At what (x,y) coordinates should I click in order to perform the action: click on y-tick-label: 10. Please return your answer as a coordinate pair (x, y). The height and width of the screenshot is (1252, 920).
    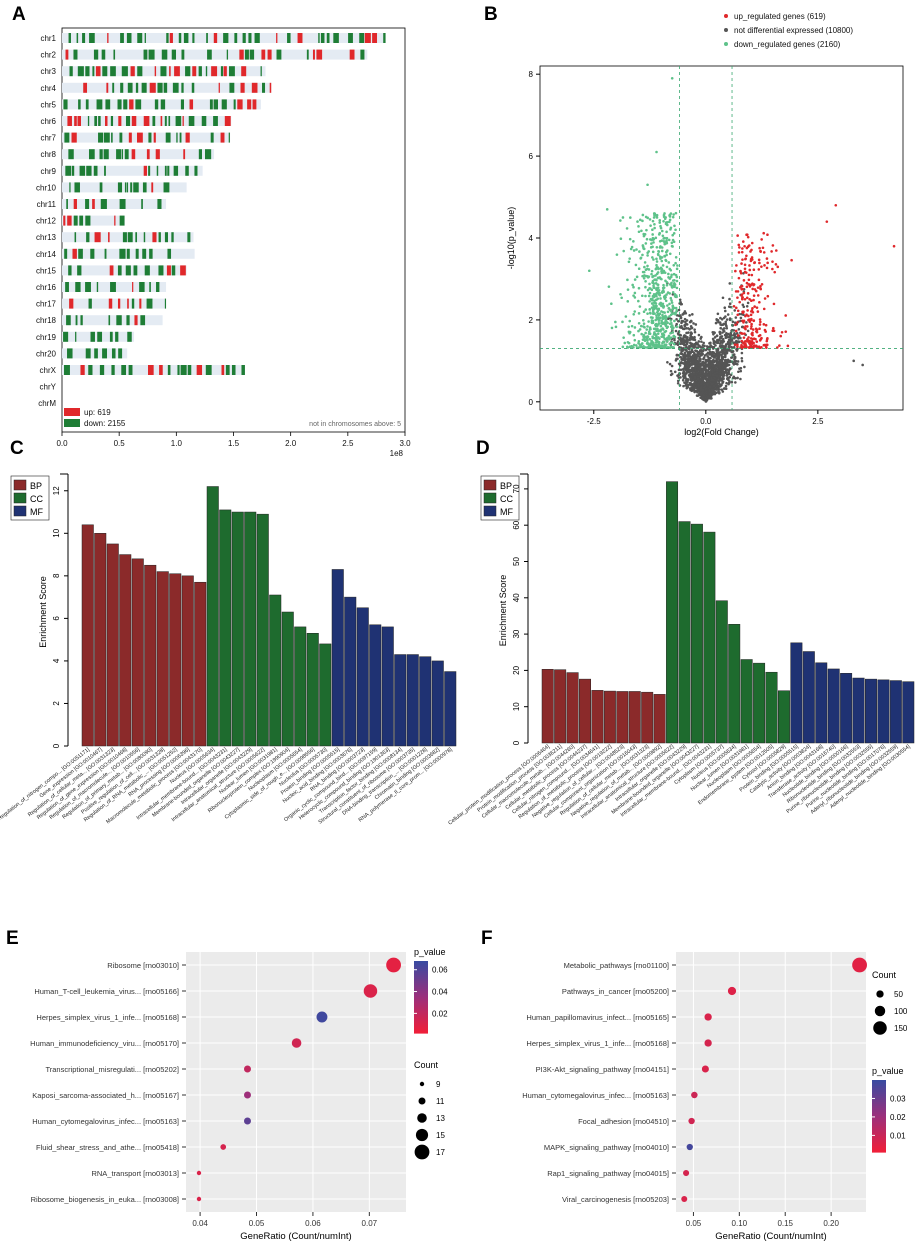
    Looking at the image, I should click on (56, 532).